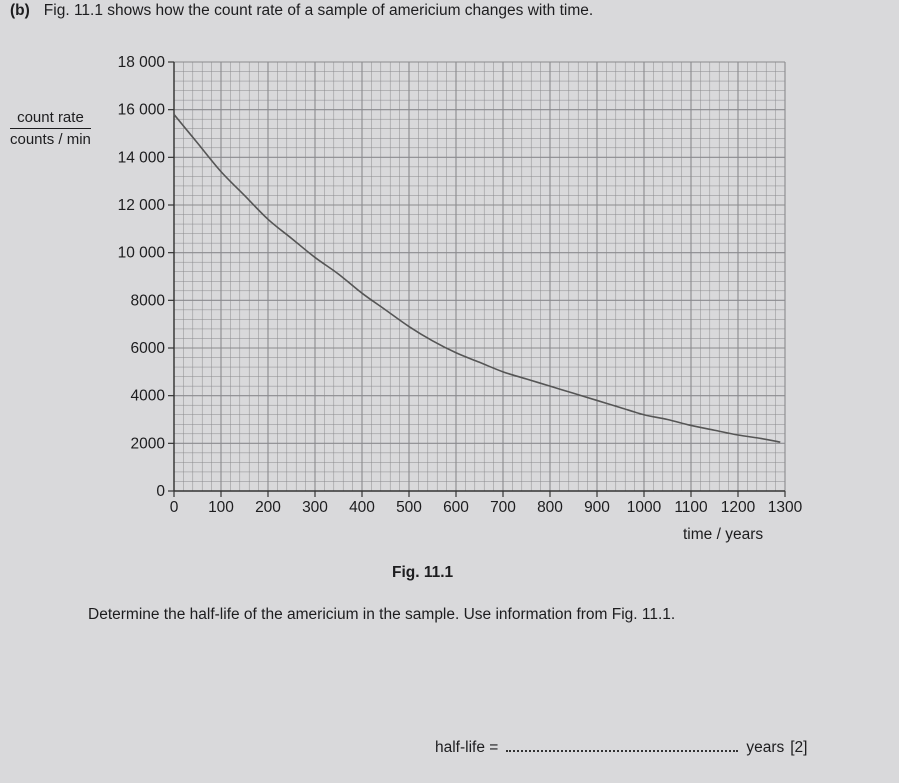 The image size is (899, 783). Describe the element at coordinates (597, 507) in the screenshot. I see `x-tick-label: 900` at that location.